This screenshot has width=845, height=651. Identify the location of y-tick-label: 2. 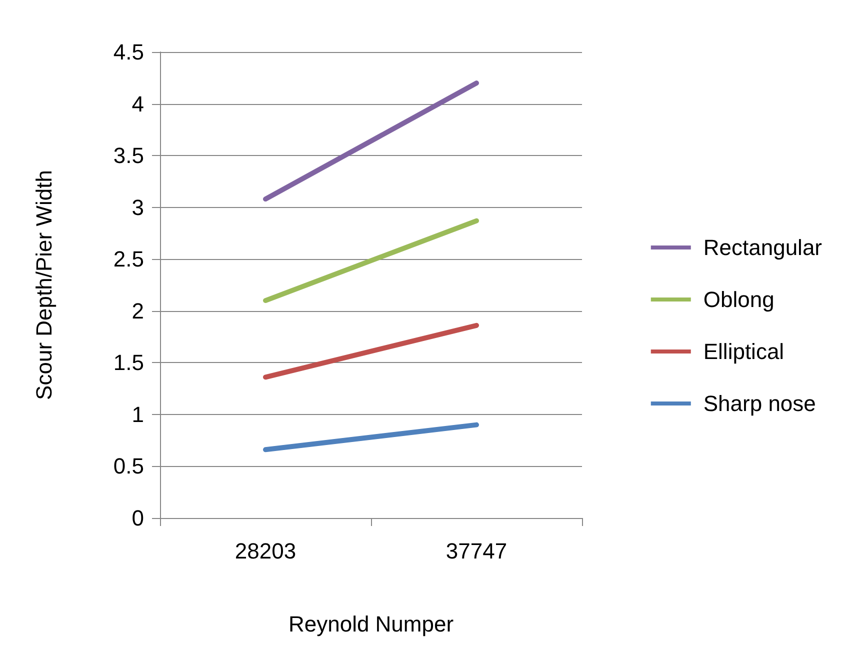
(138, 311).